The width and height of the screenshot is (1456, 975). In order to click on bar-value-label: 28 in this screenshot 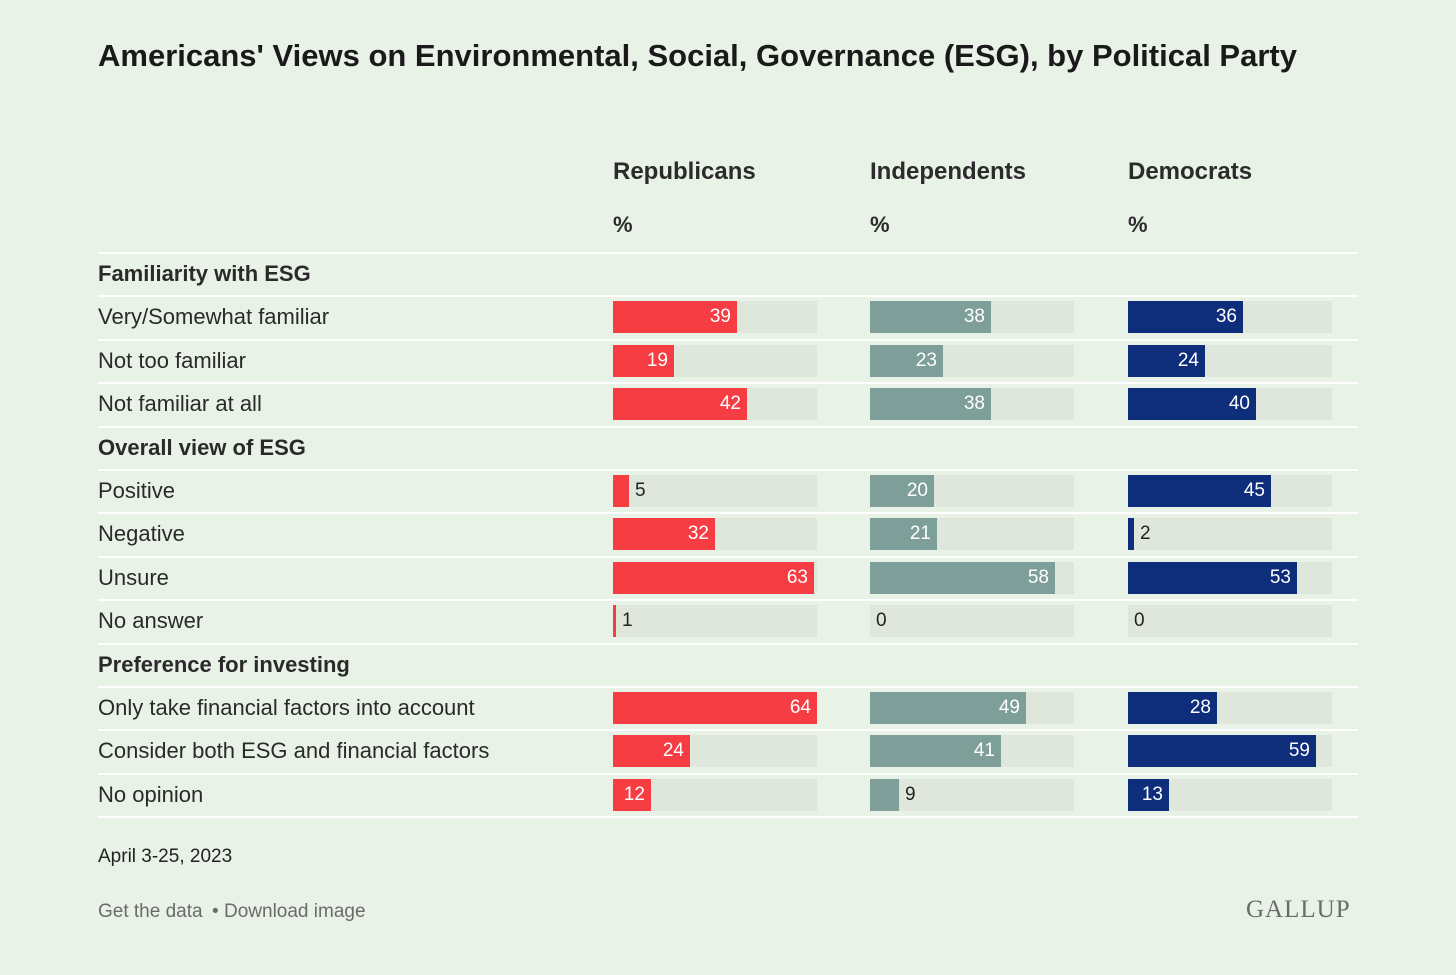, I will do `click(1200, 707)`.